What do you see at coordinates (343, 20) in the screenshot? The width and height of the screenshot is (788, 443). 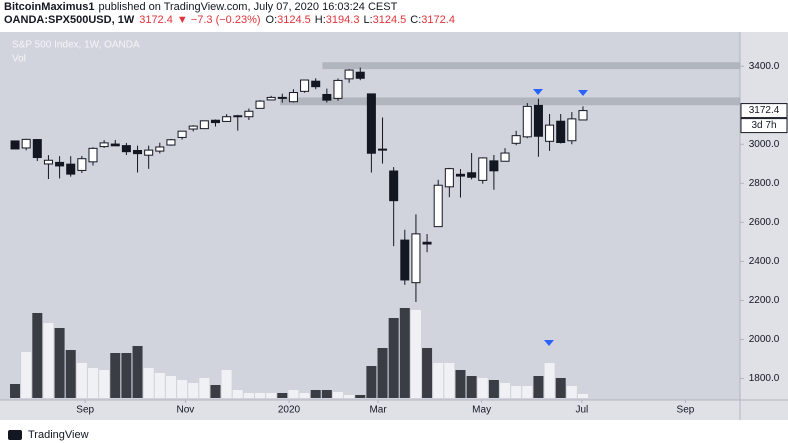 I see `high-value: 3194.3` at bounding box center [343, 20].